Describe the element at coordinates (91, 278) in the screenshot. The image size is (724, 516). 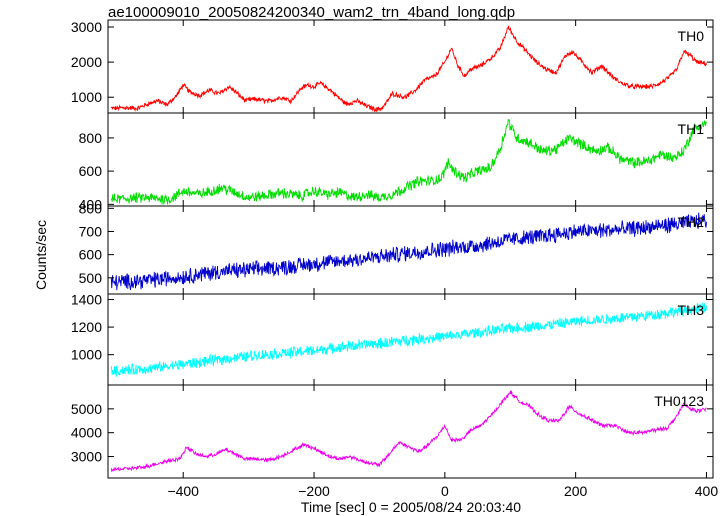
I see `y-tick-label: 500` at that location.